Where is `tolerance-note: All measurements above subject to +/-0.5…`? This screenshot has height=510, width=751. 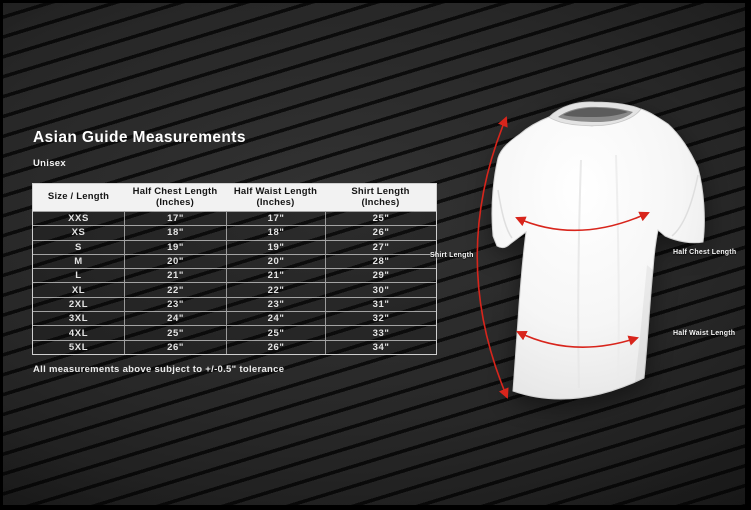
tolerance-note: All measurements above subject to +/-0.5… is located at coordinates (159, 369).